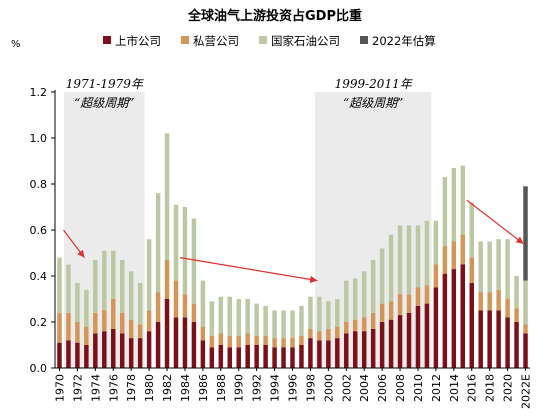 The image size is (550, 415). I want to click on y-tick-label: 1.2, so click(39, 92).